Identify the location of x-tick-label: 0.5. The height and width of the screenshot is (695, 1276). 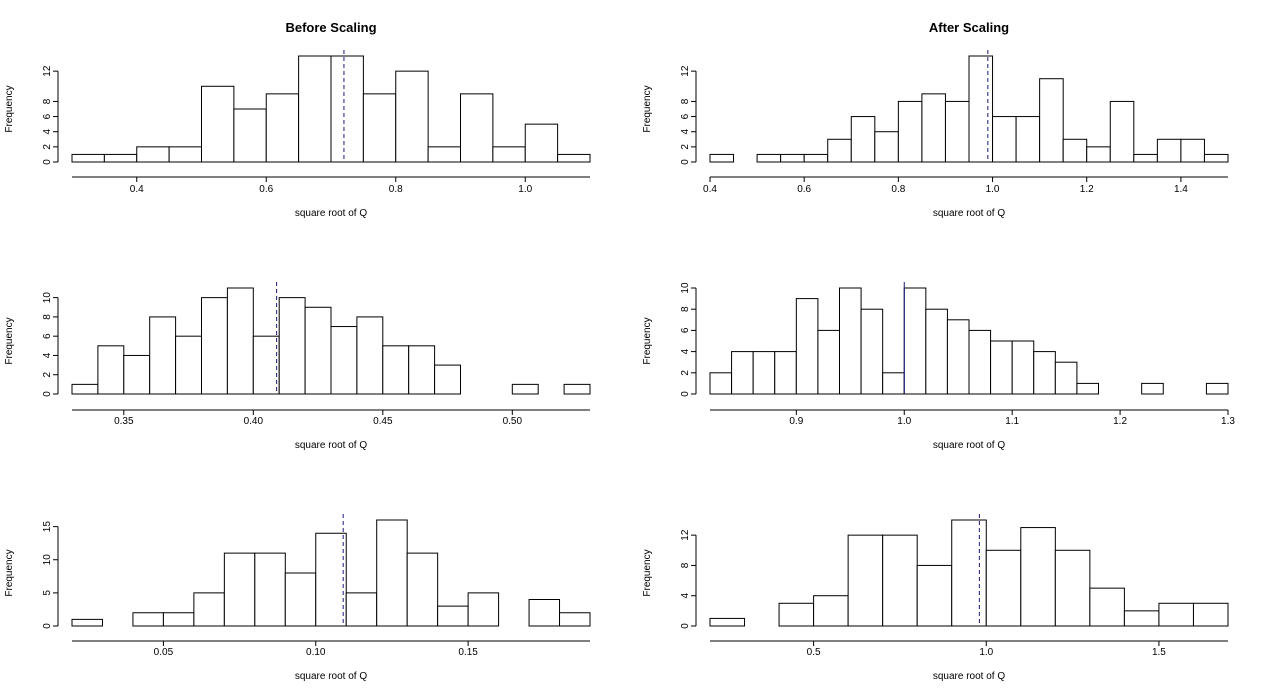
(814, 652).